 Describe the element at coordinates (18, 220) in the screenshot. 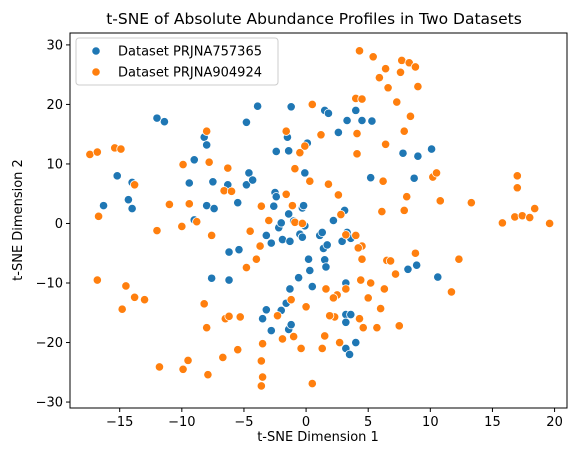

I see `y-axis-label: t-SNE Dimension 2` at that location.